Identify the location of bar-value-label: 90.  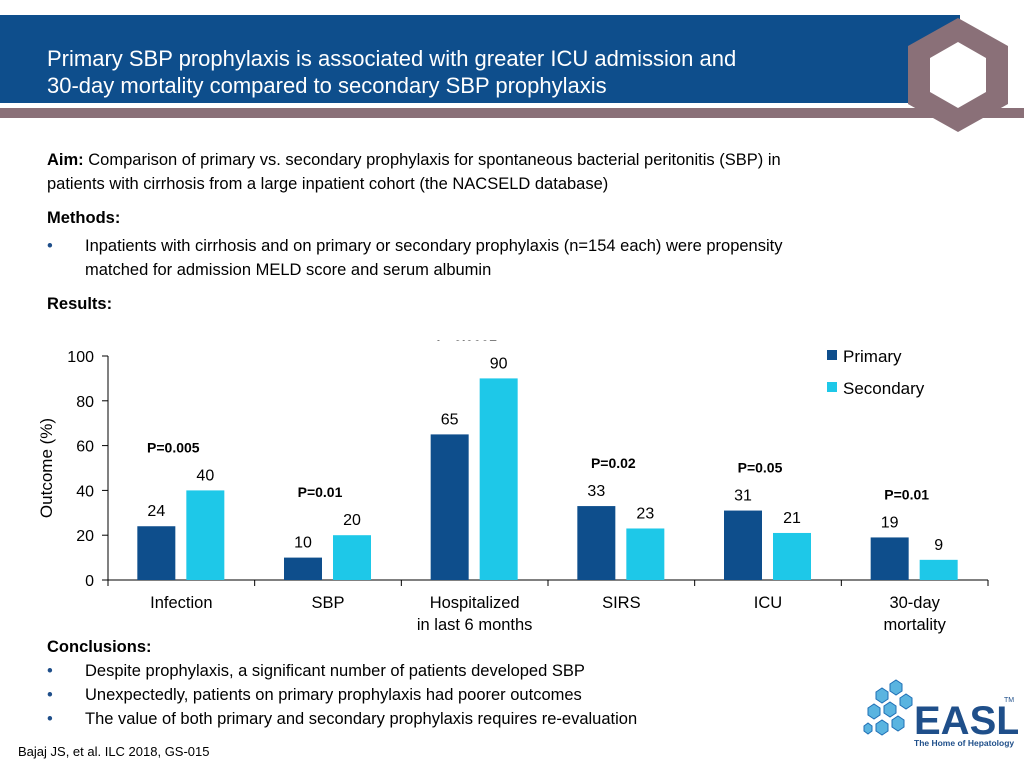
(499, 363).